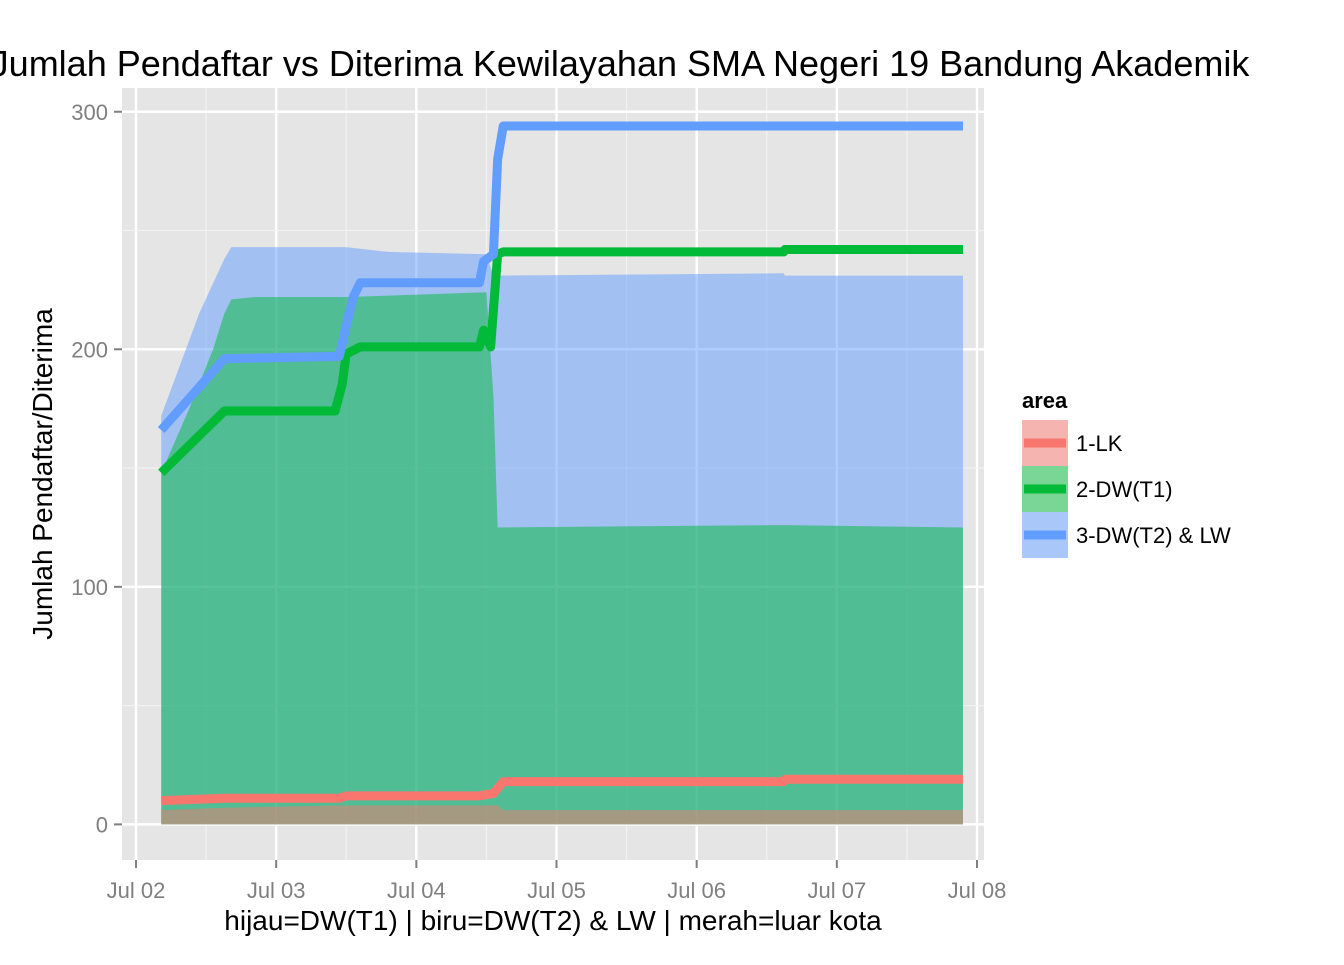 Image resolution: width=1344 pixels, height=965 pixels. I want to click on x-tick-label: Jul 08, so click(977, 890).